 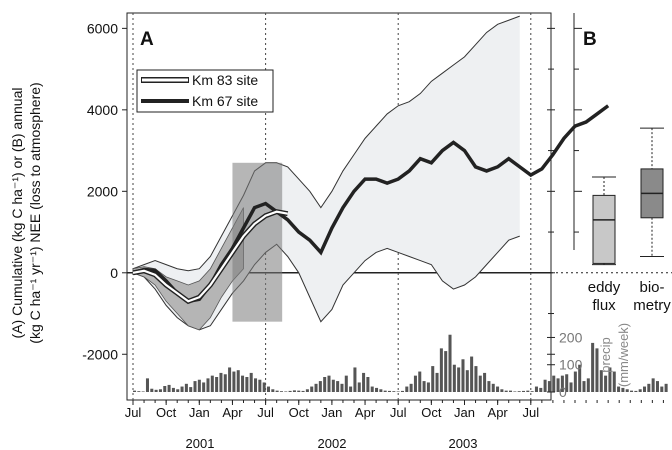 I want to click on panel-a-label: A, so click(x=147, y=39).